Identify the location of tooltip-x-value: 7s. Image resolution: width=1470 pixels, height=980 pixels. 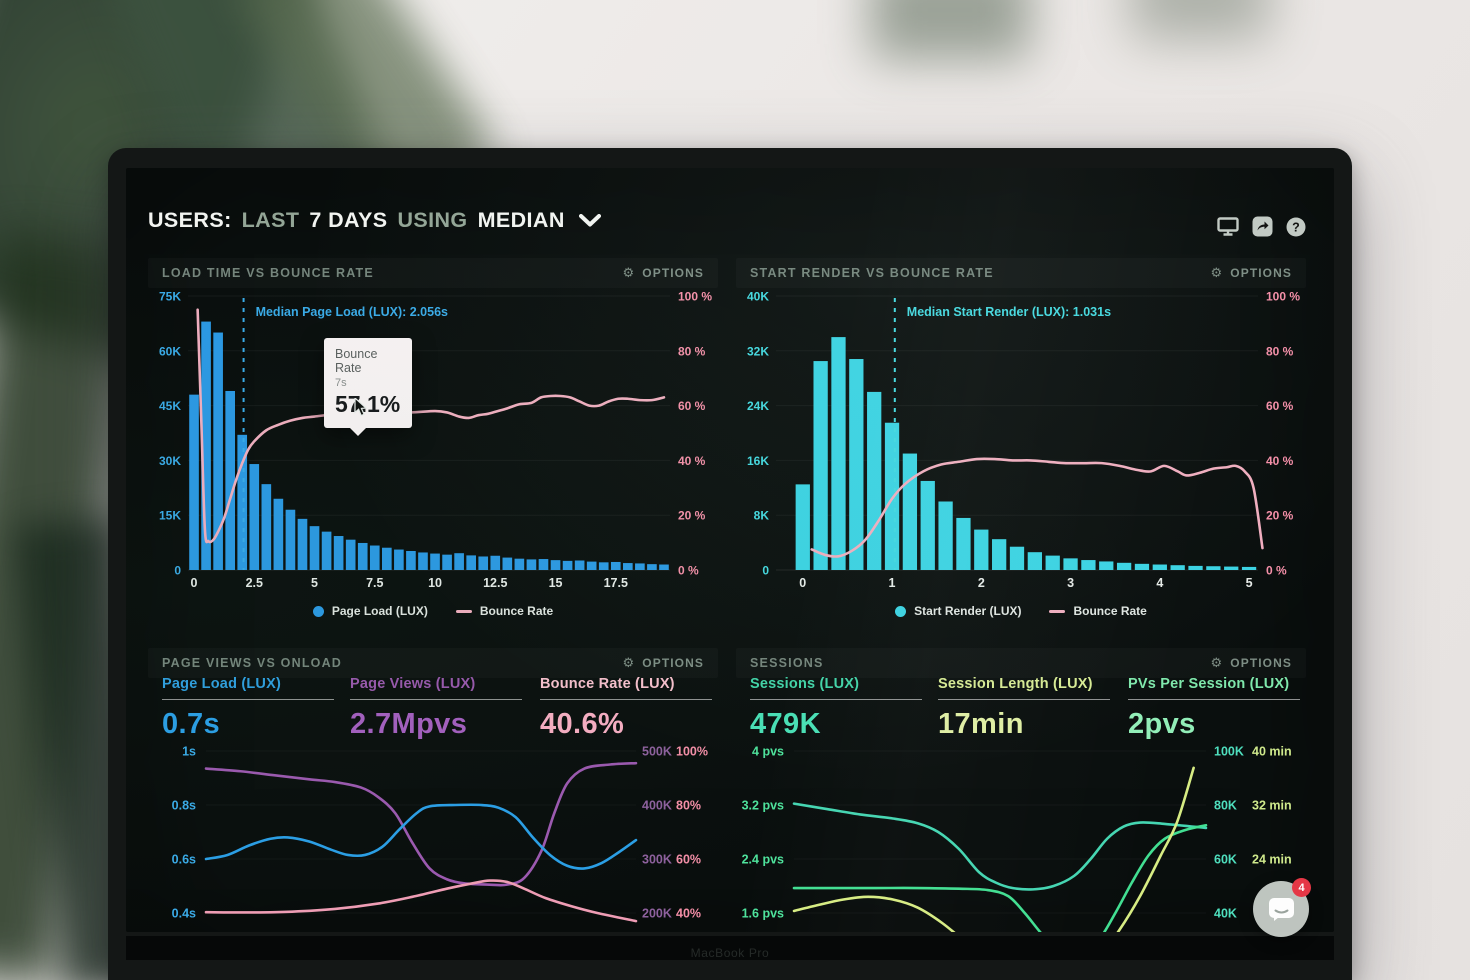
(341, 383).